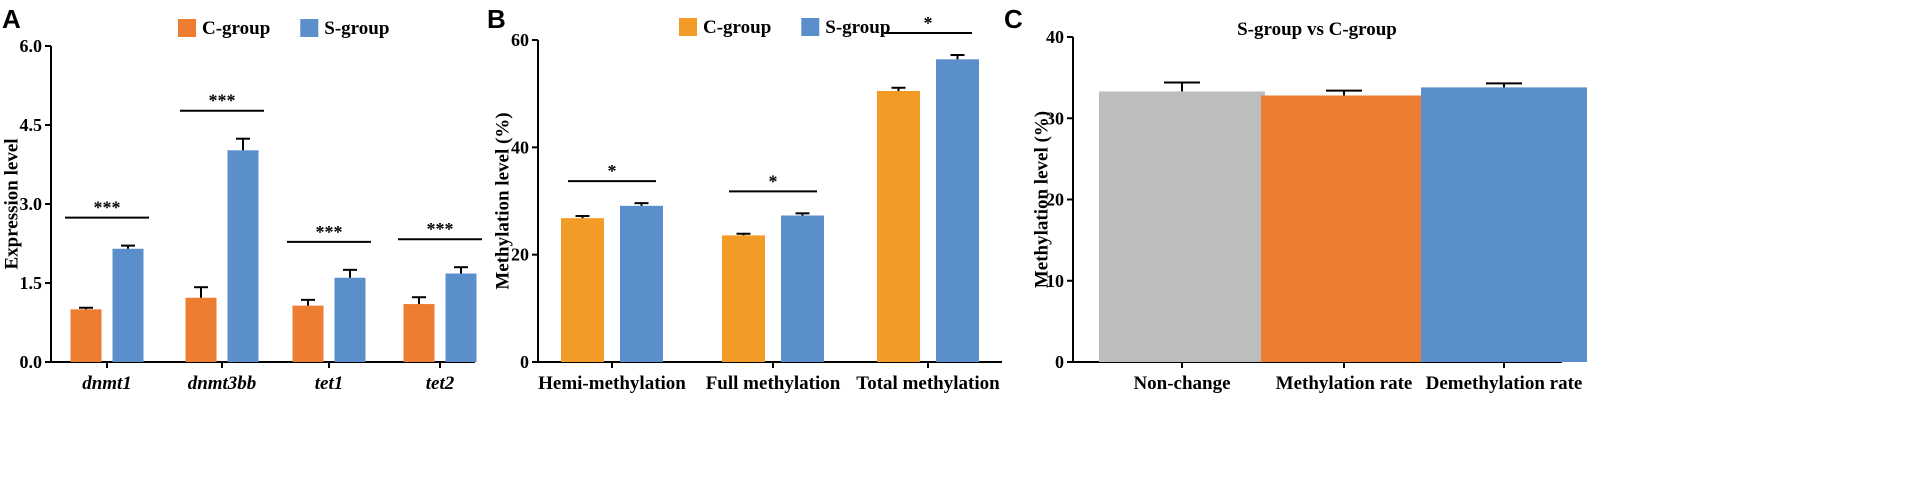  Describe the element at coordinates (31, 283) in the screenshot. I see `y-tick-label: 1.5` at that location.